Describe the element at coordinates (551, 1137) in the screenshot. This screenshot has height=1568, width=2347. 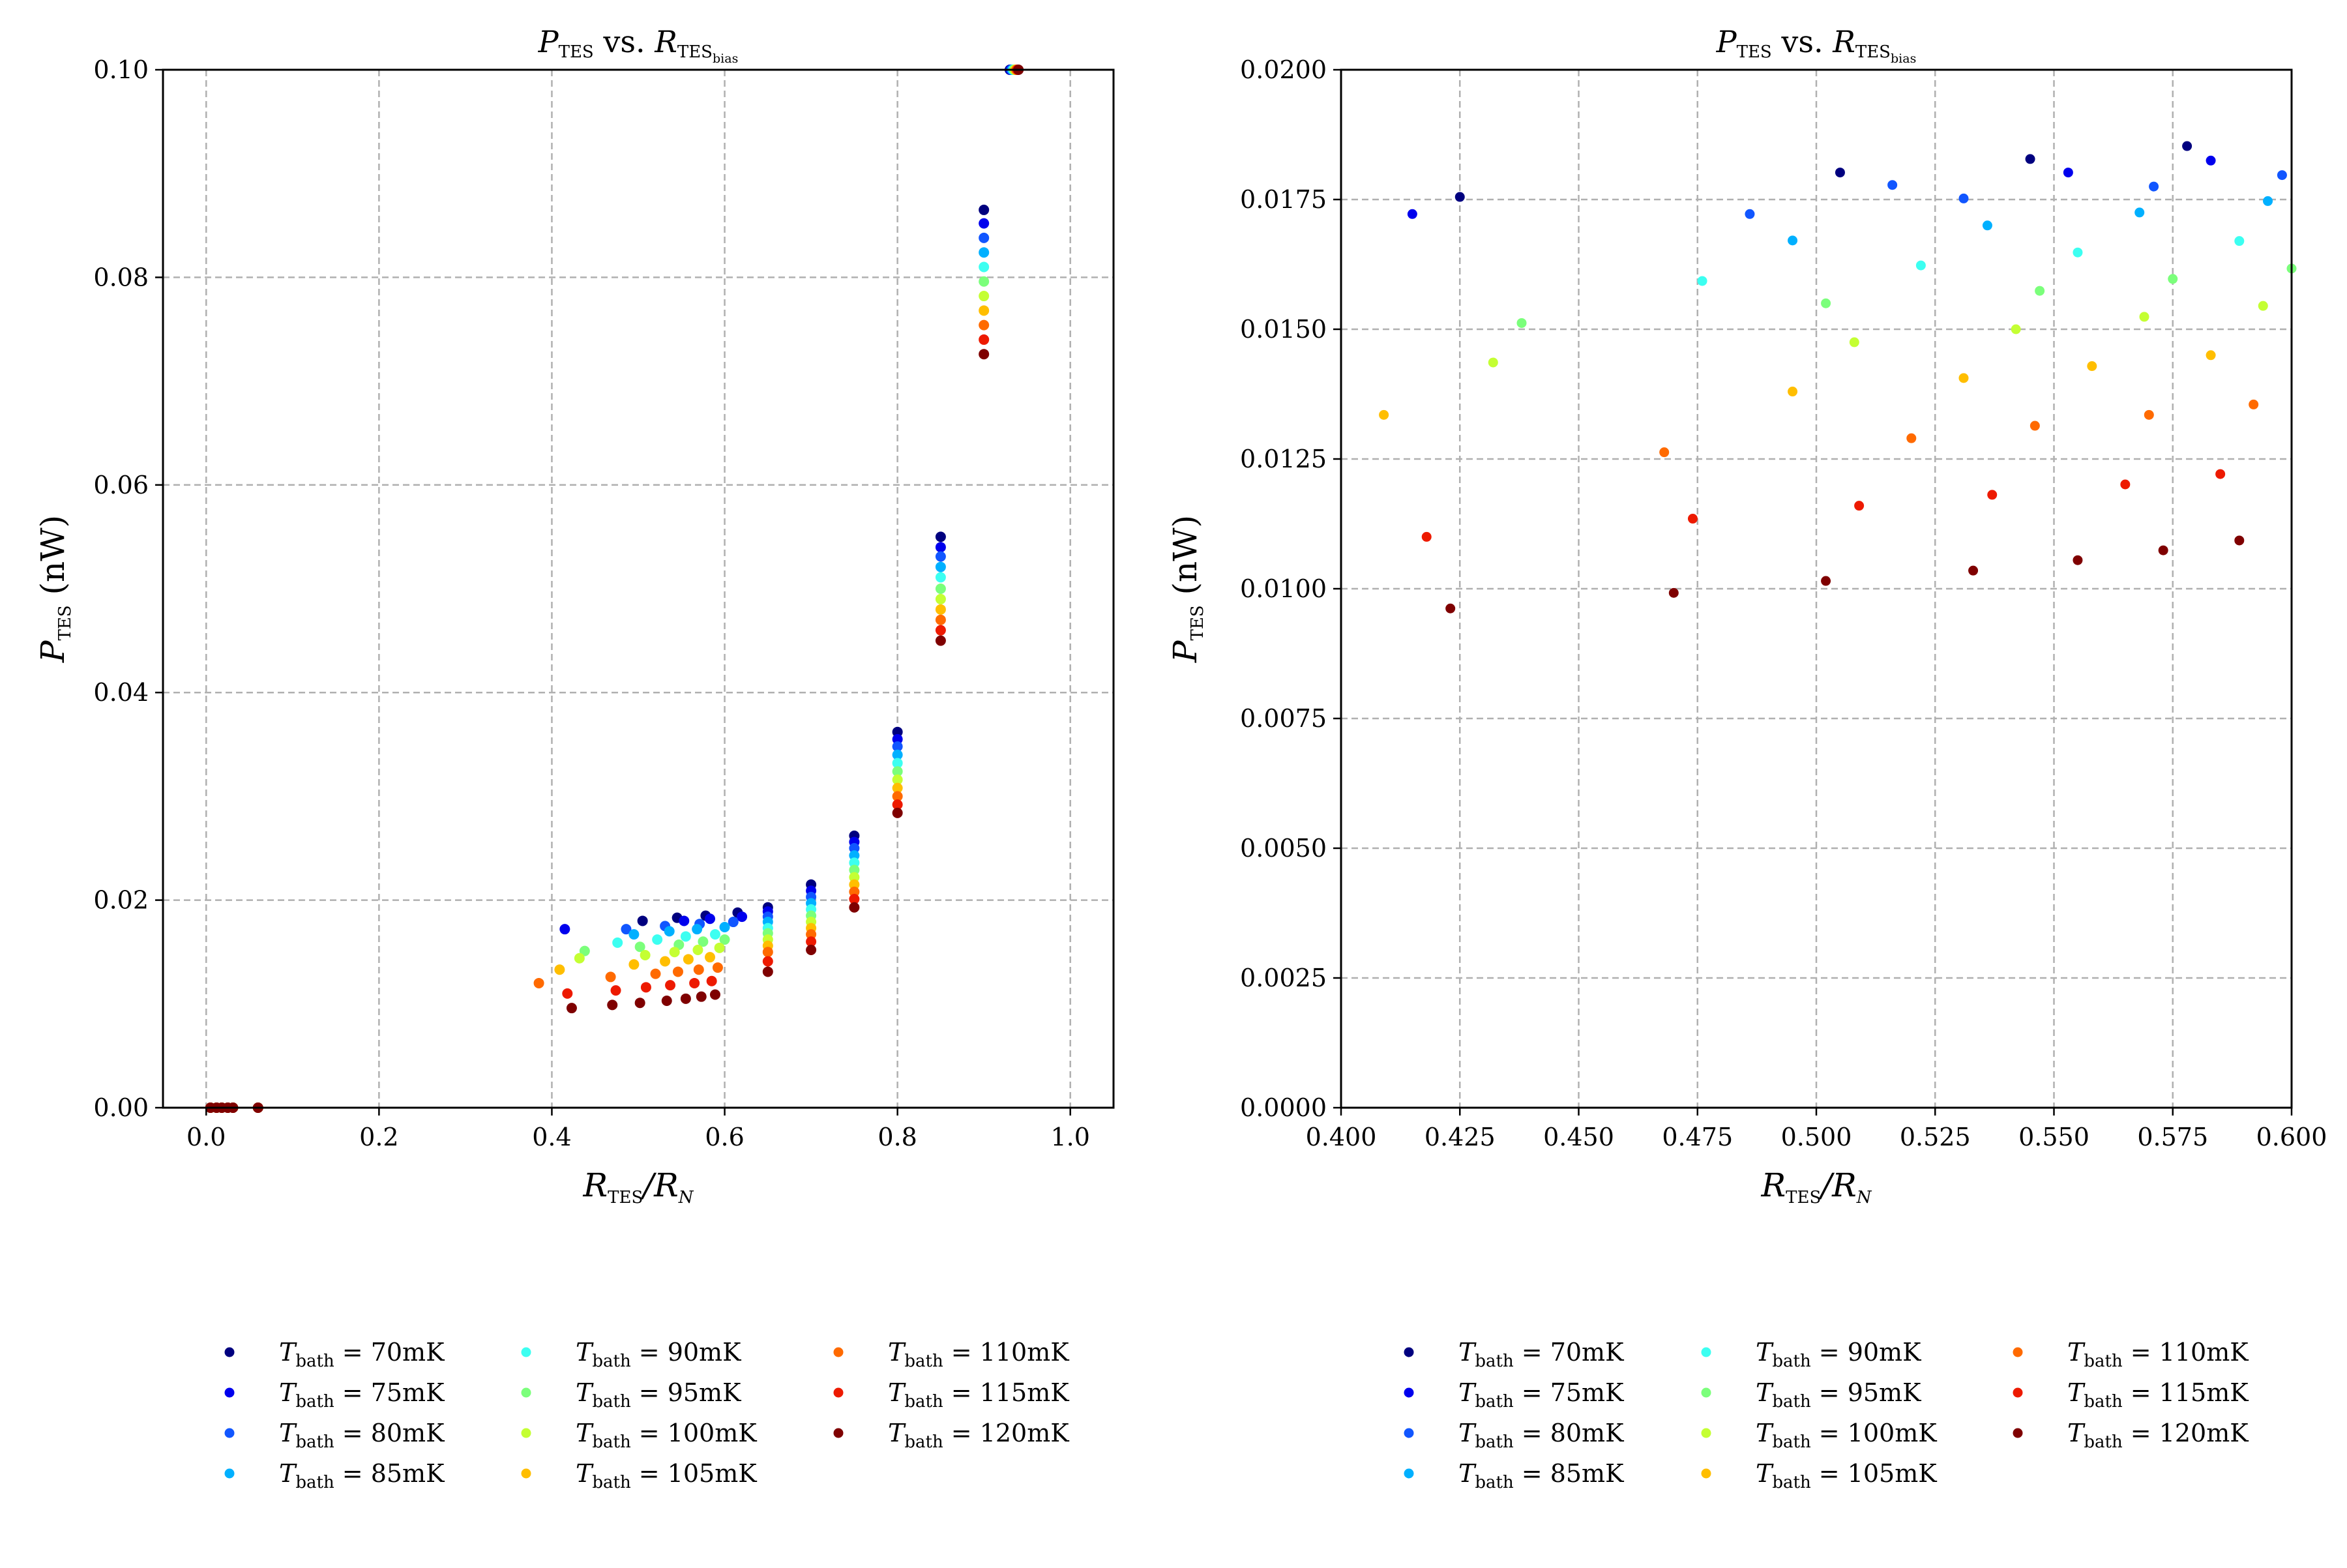
I see `left-x-tick-label: 0.4` at that location.